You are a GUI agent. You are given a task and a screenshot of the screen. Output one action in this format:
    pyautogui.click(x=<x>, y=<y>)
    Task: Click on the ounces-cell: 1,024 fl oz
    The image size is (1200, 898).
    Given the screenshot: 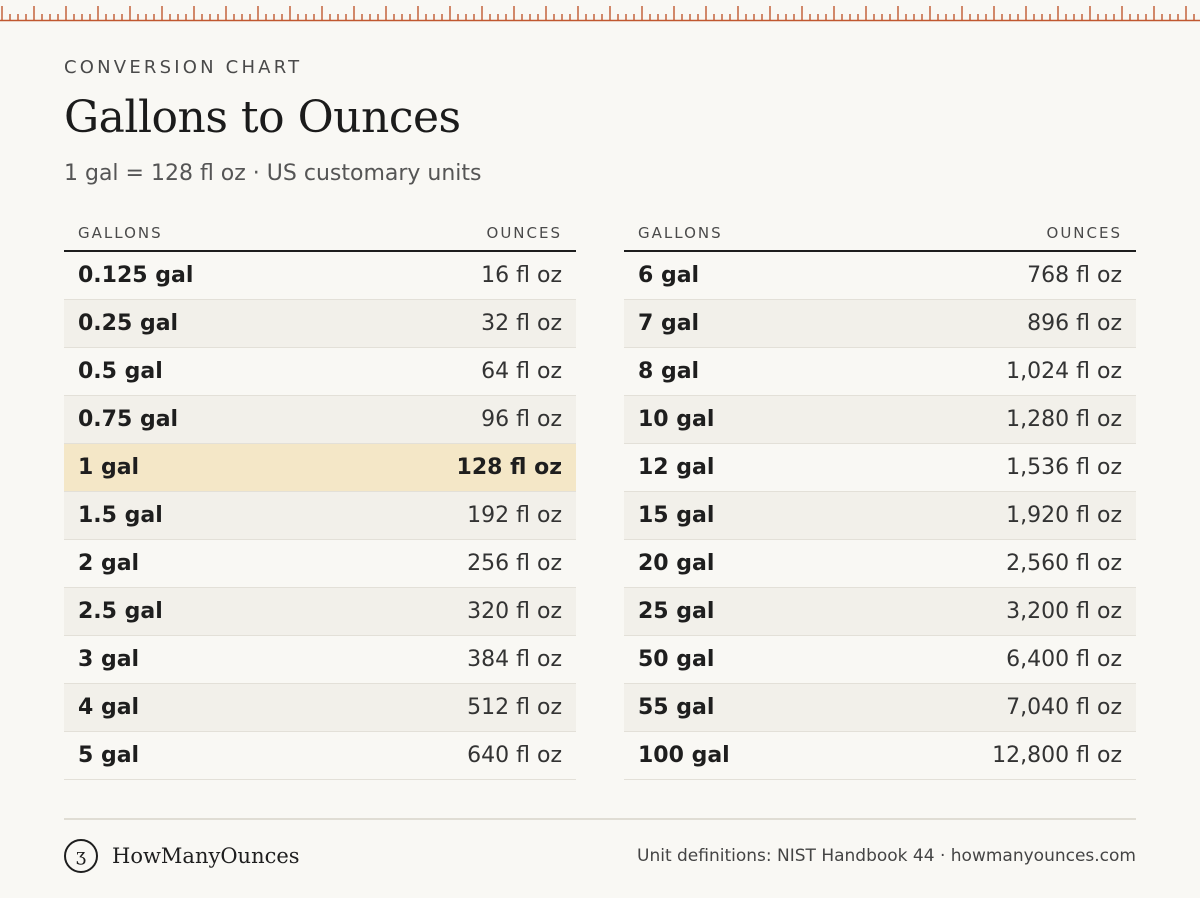 What is the action you would take?
    pyautogui.click(x=1064, y=371)
    